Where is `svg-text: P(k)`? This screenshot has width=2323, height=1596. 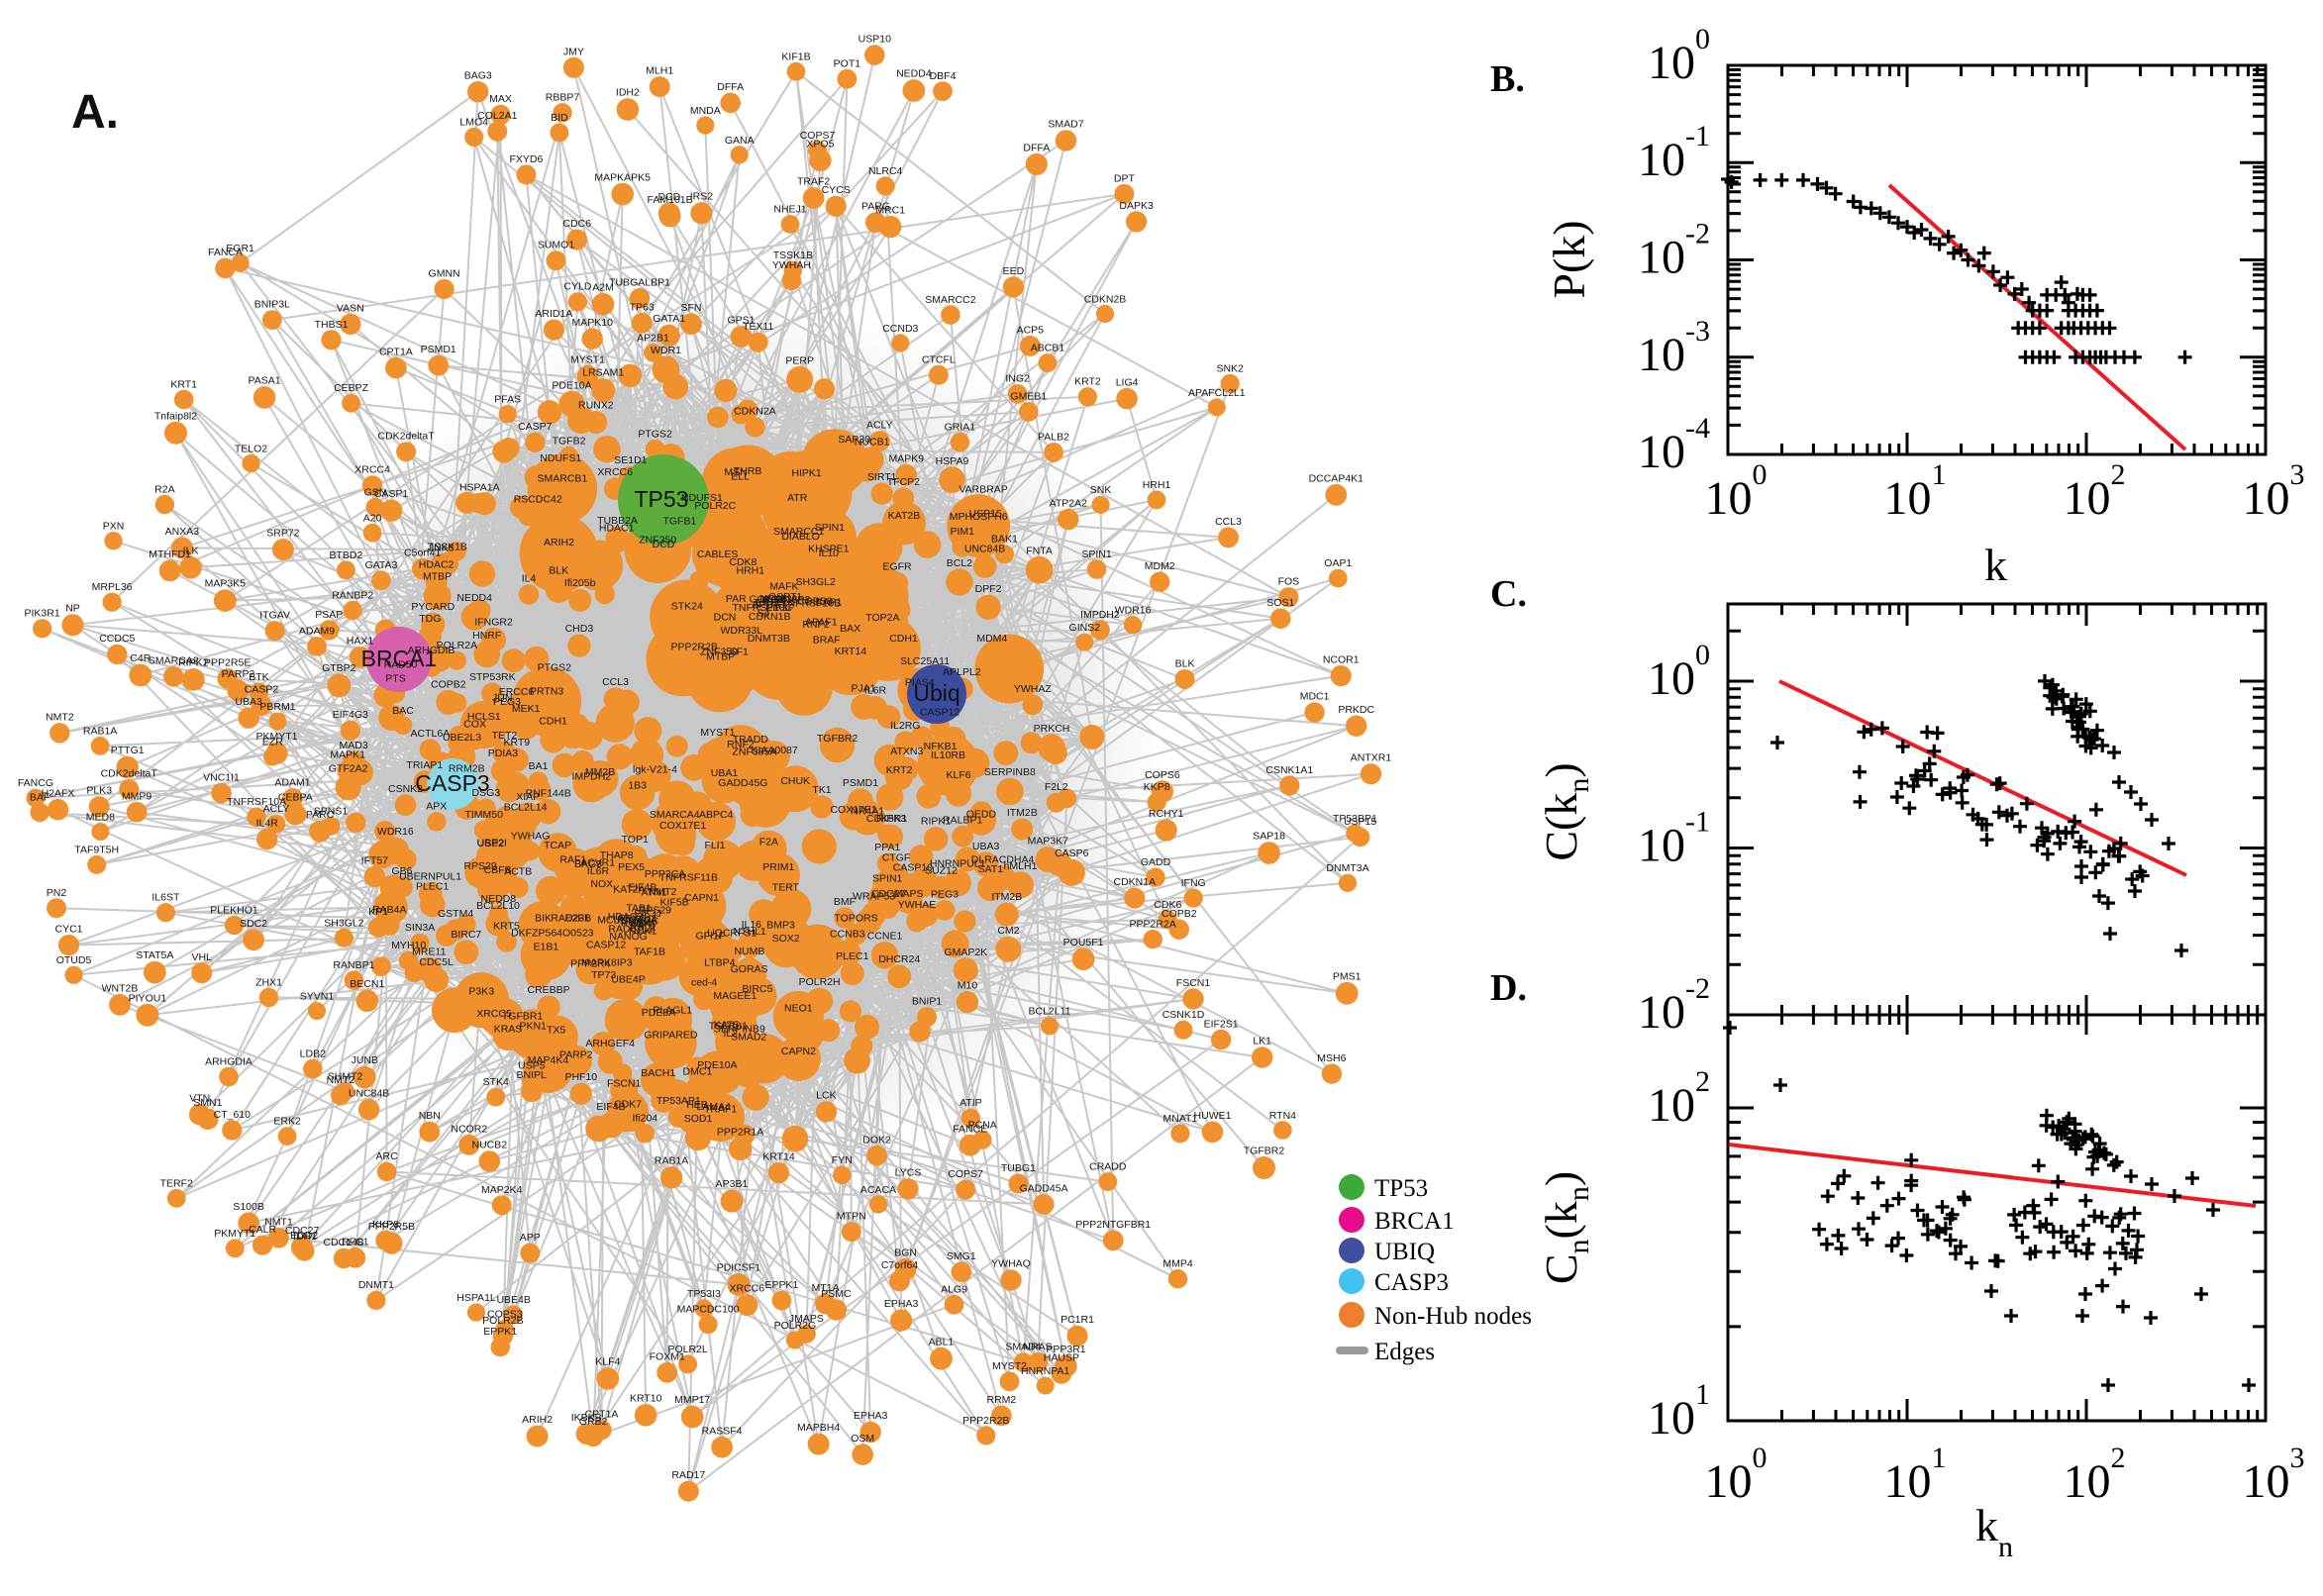 svg-text: P(k) is located at coordinates (1569, 259).